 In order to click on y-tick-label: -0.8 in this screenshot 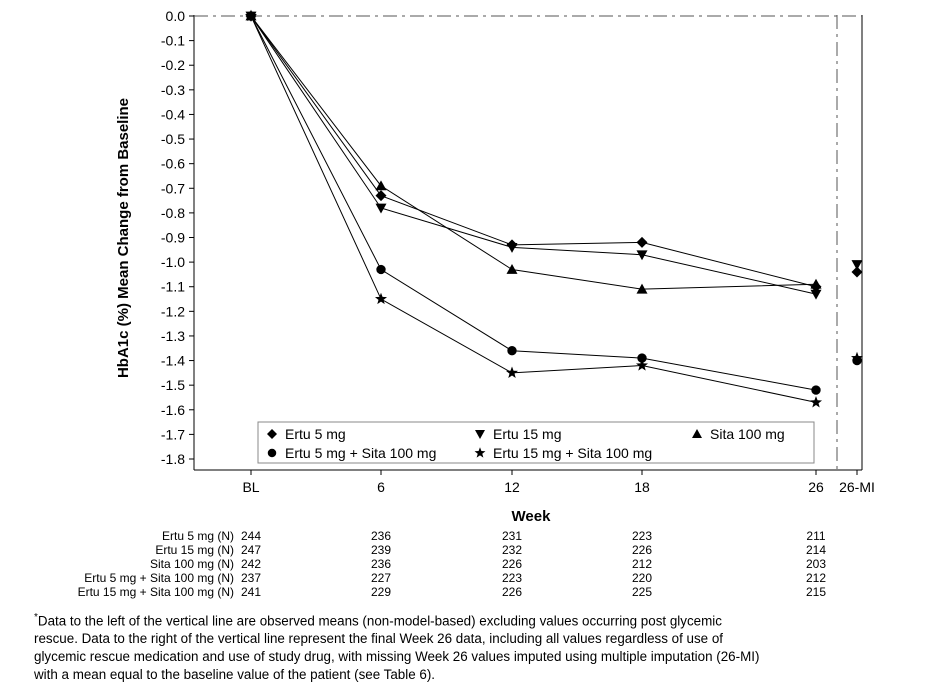, I will do `click(173, 213)`.